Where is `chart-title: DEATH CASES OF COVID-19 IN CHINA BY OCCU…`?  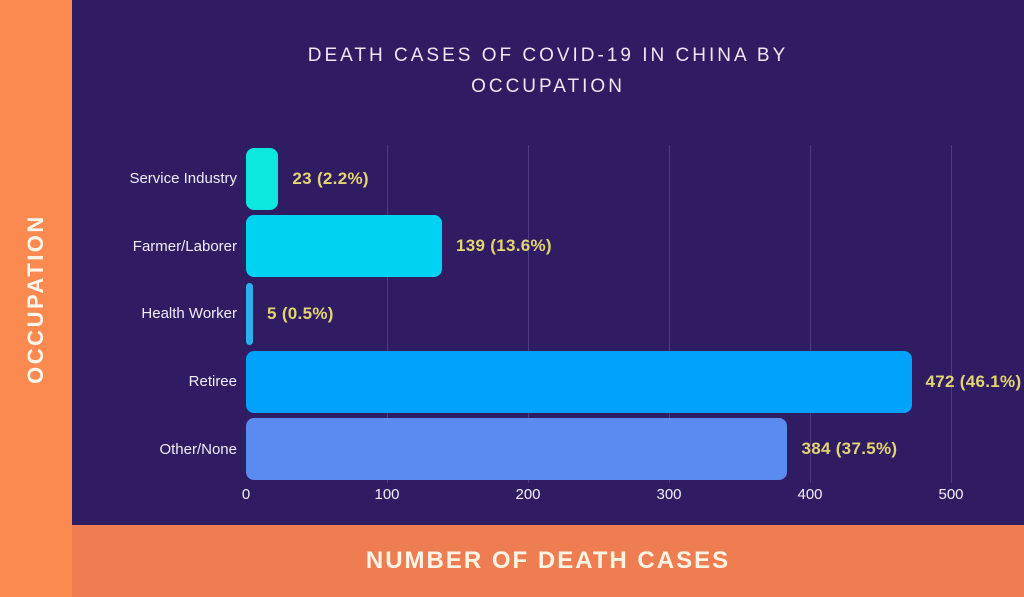 chart-title: DEATH CASES OF COVID-19 IN CHINA BY OCCU… is located at coordinates (548, 71).